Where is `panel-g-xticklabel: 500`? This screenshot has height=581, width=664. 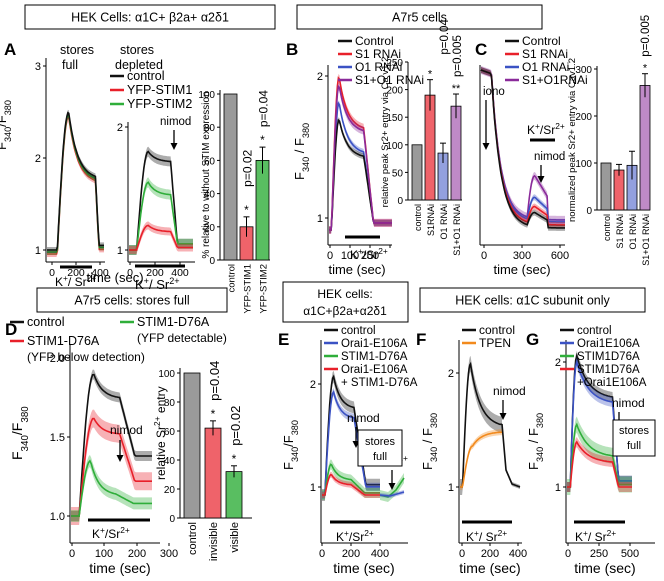 panel-g-xticklabel: 500 is located at coordinates (630, 554).